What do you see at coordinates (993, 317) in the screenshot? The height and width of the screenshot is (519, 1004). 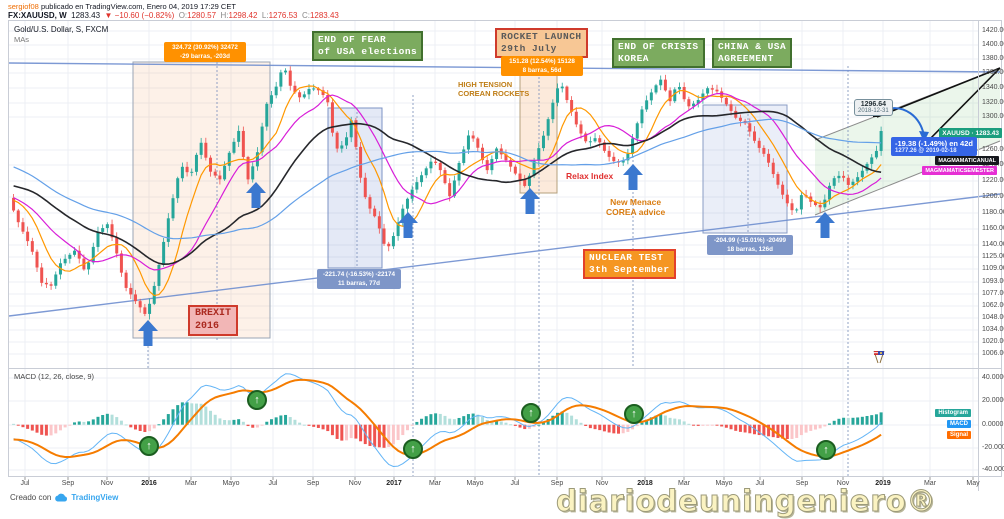 I see `price-axis-tick: 1048.00` at bounding box center [993, 317].